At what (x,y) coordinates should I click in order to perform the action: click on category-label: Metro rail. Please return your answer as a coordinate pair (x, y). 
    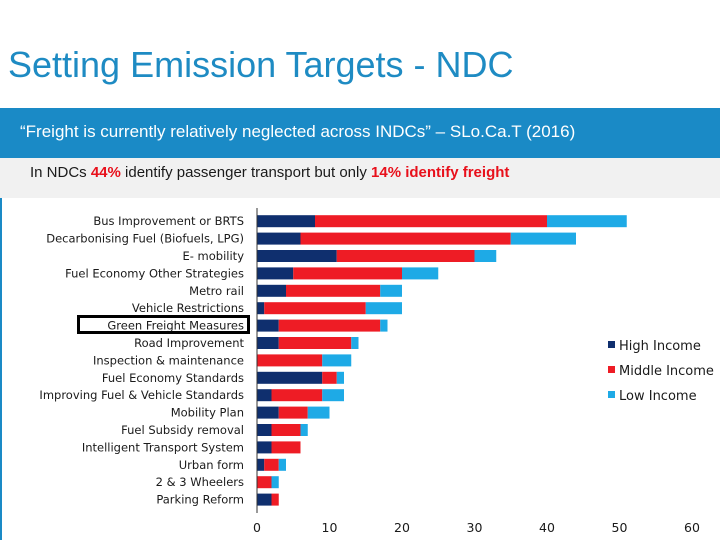
    Looking at the image, I should click on (216, 291).